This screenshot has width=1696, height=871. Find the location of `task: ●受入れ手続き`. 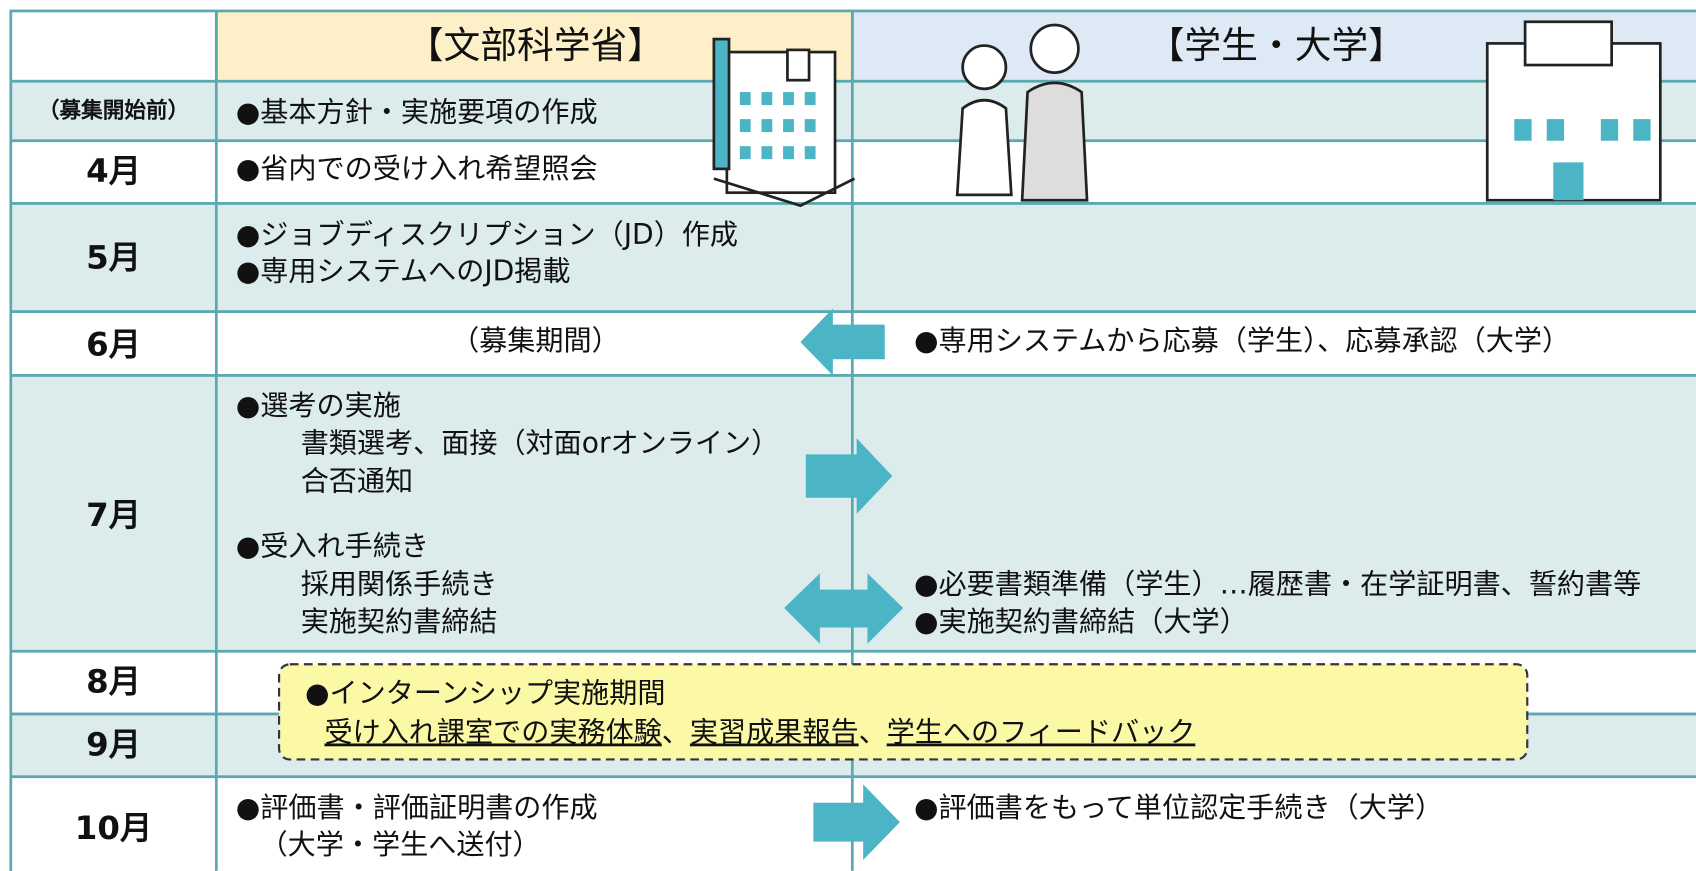

task: ●受入れ手続き is located at coordinates (332, 545).